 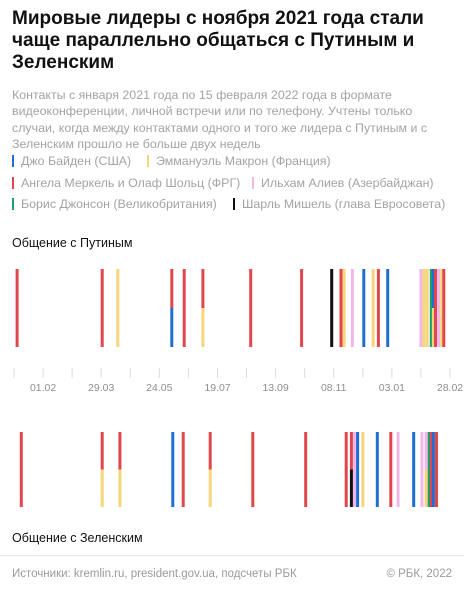 I want to click on legend-item-johnson: Борис Джонсон (Великобритания), so click(x=114, y=204).